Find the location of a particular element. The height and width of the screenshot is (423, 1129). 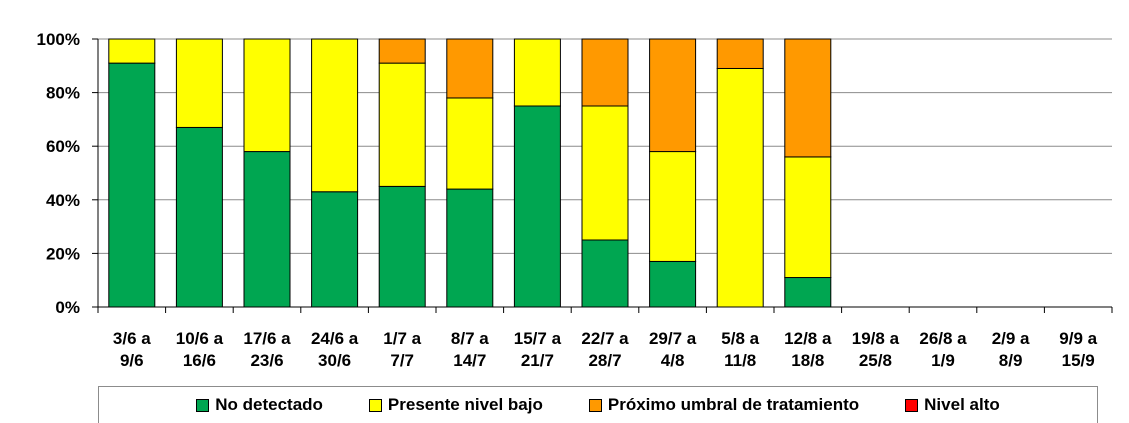

x-tick-label: 1/7 a 7/7 is located at coordinates (402, 349).